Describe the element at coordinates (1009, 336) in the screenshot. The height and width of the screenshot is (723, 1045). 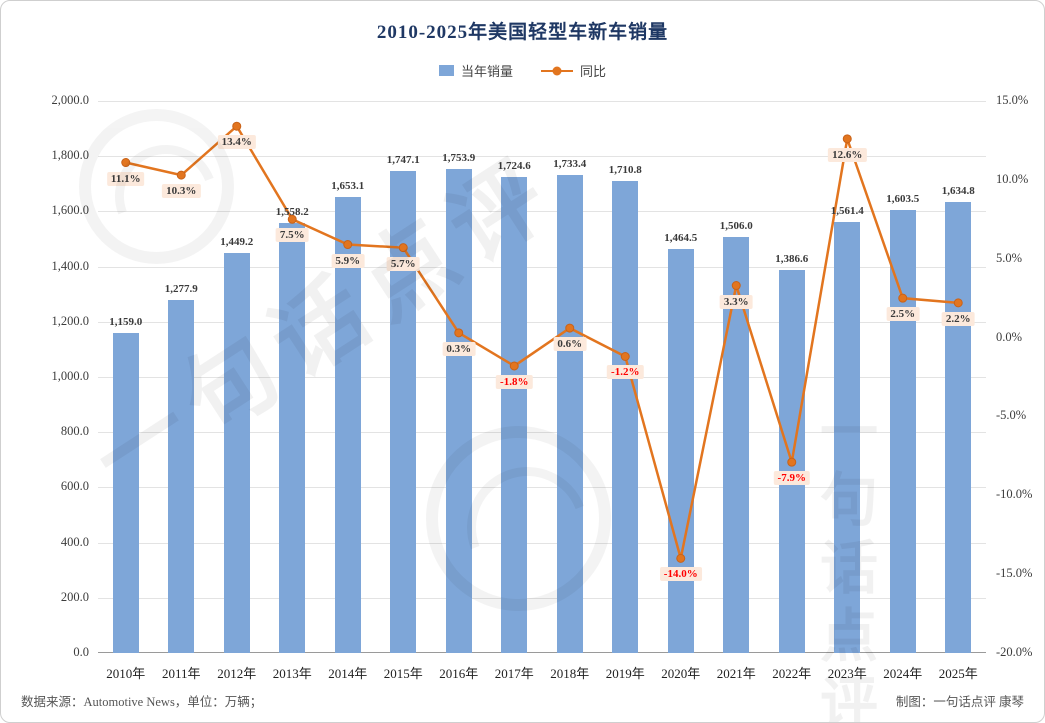
I see `right-axis-tick-label: 0.0%` at that location.